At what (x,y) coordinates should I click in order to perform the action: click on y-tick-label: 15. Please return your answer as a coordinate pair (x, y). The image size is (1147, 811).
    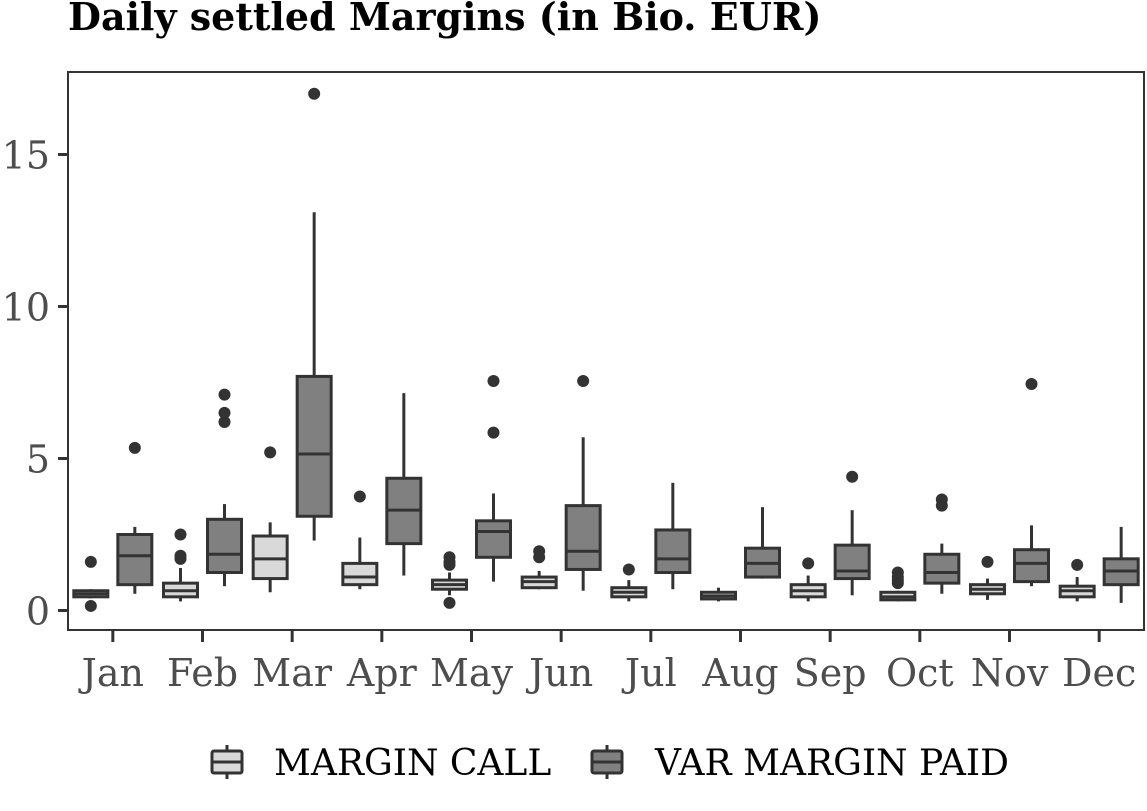
    Looking at the image, I should click on (26, 156).